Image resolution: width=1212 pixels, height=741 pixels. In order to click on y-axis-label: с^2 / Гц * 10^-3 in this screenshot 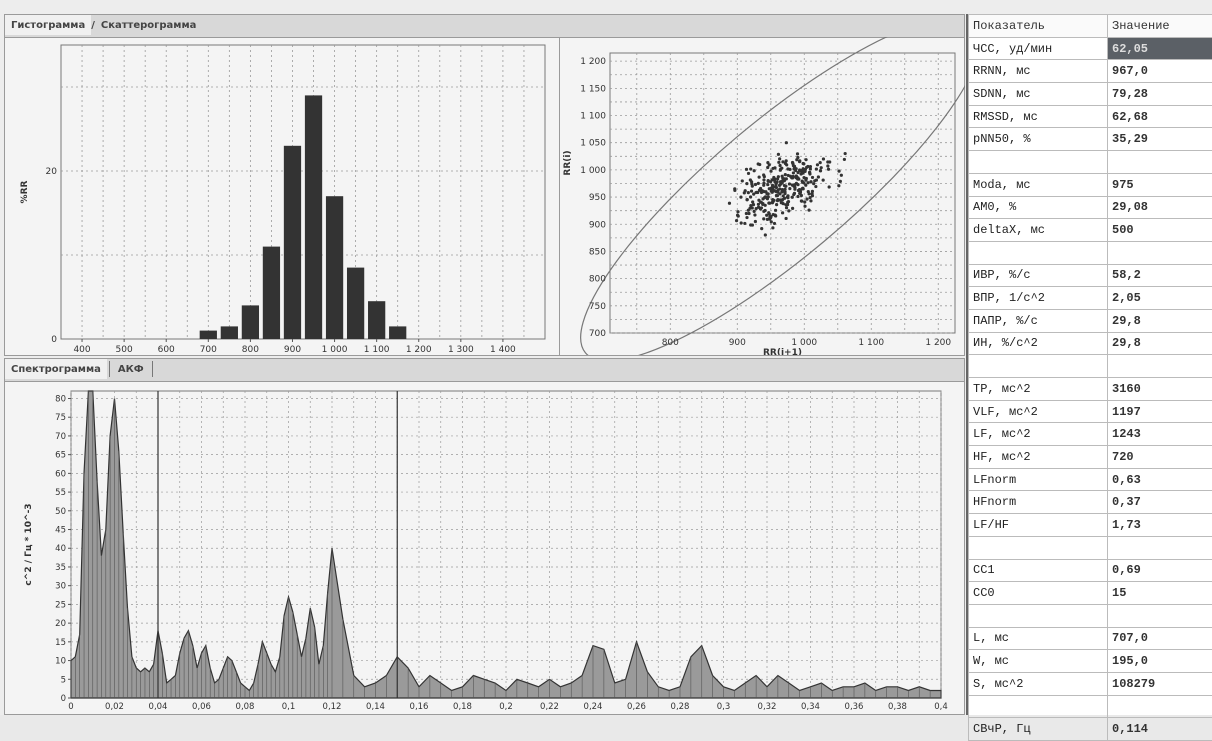, I will do `click(29, 544)`.